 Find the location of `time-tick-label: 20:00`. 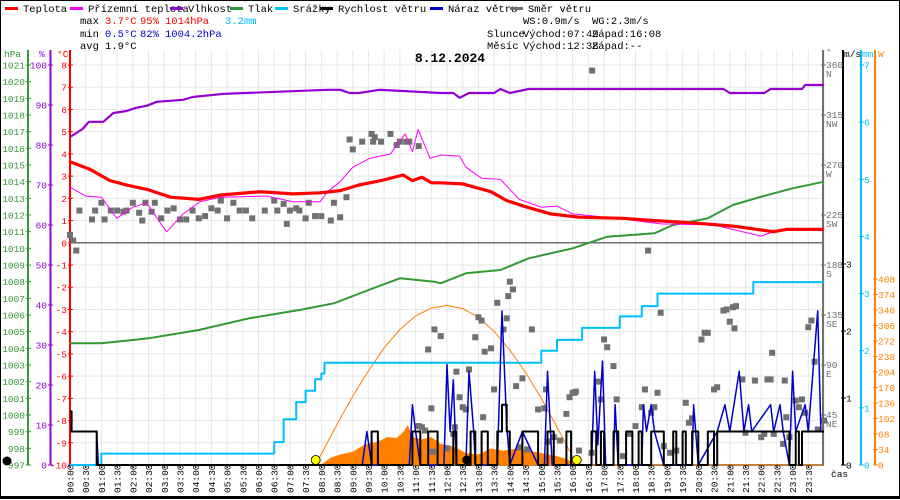

time-tick-label: 20:00 is located at coordinates (699, 478).